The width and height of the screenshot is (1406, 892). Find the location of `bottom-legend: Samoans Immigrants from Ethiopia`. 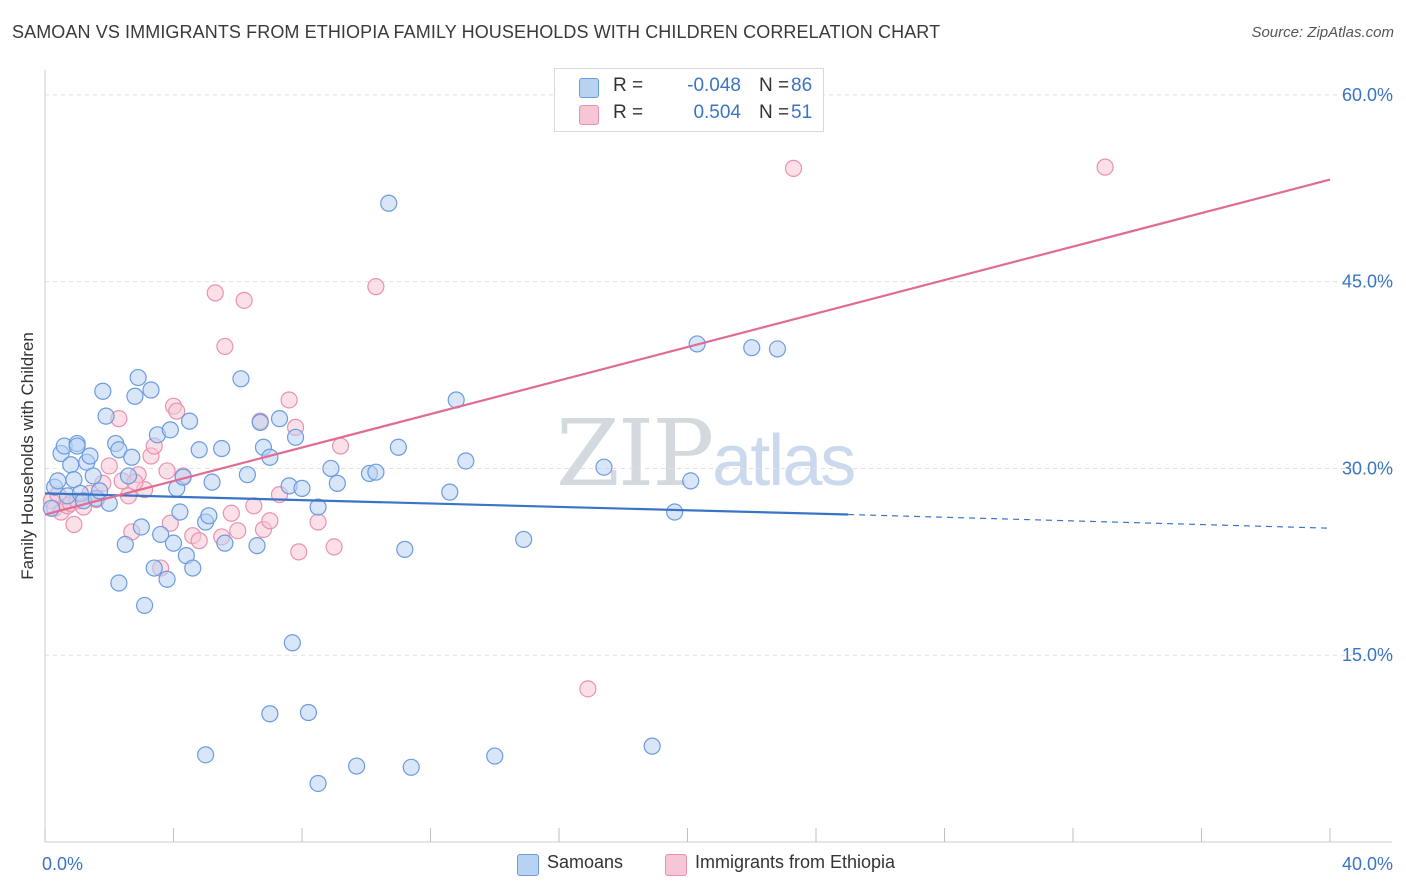

bottom-legend: Samoans Immigrants from Ethiopia is located at coordinates (703, 865).